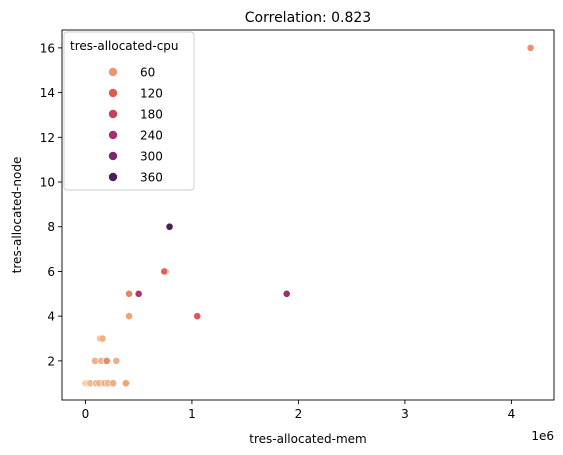  I want to click on x-axis-ticks: 0 1 2 3 4, so click(299, 410).